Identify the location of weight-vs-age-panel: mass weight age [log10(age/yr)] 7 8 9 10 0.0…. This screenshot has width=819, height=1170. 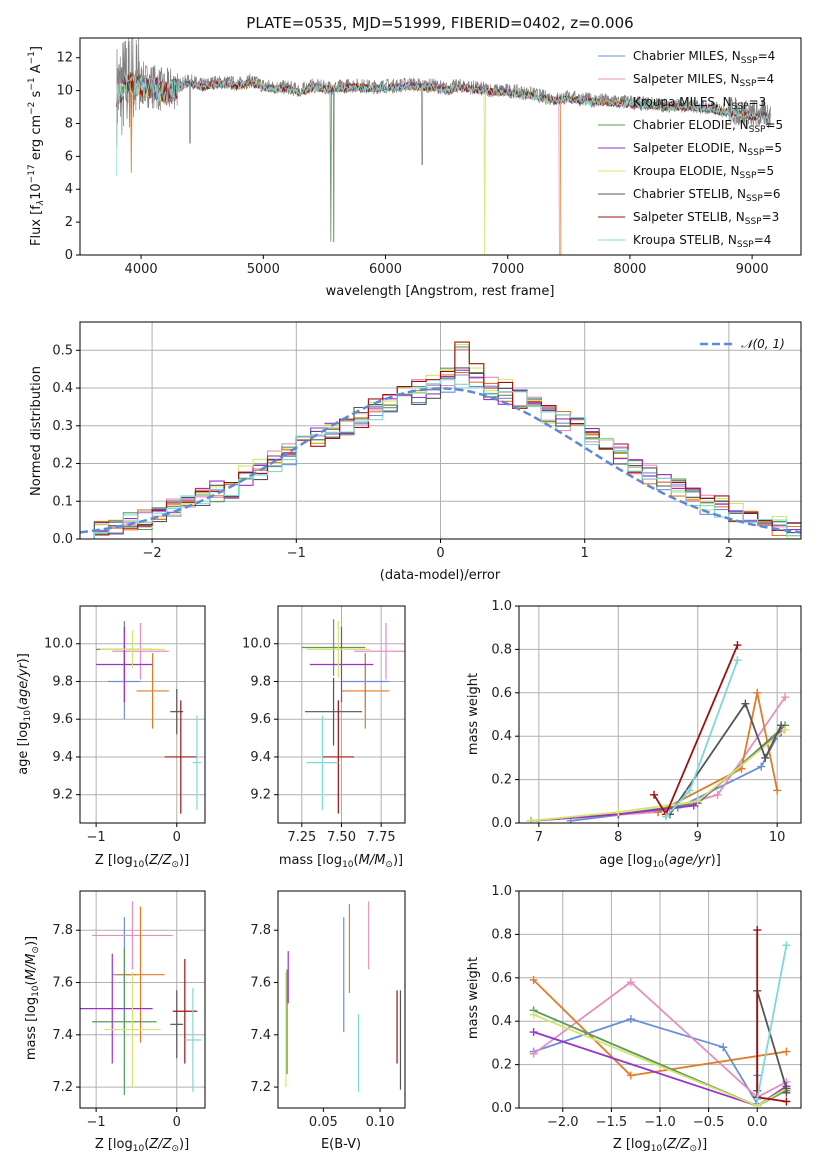
(634, 734).